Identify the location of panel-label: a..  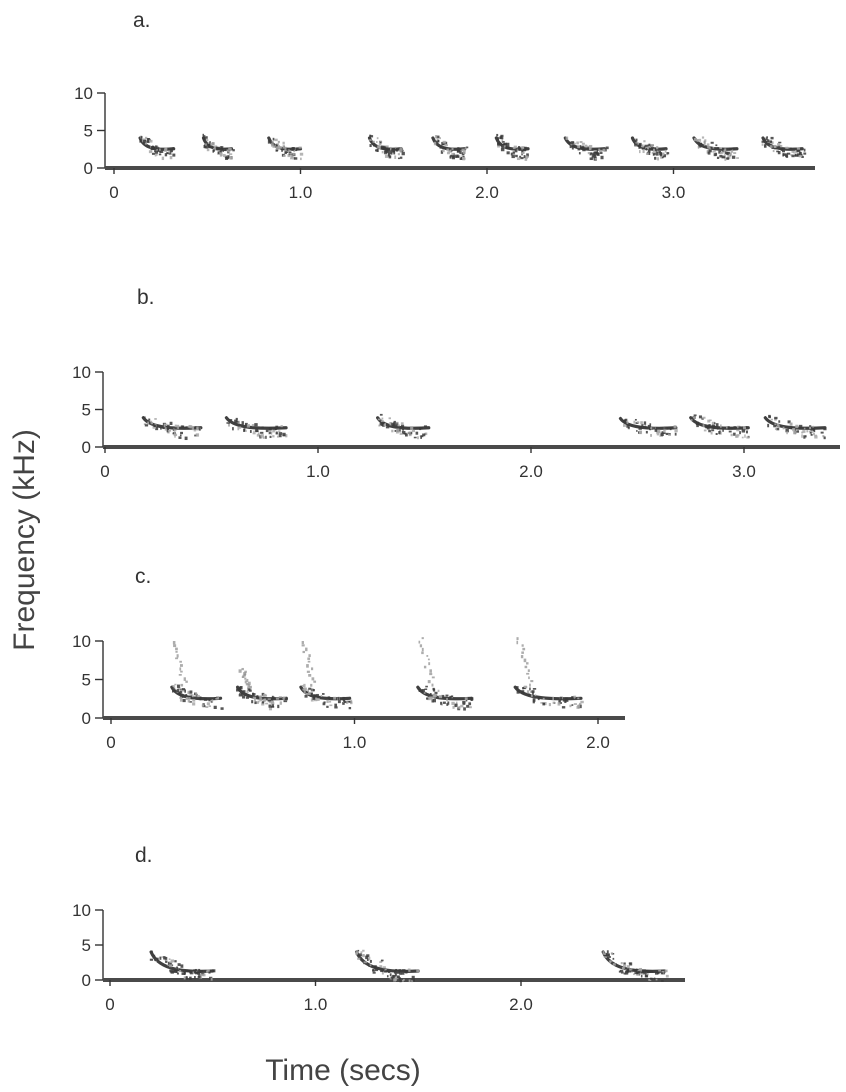
(142, 20).